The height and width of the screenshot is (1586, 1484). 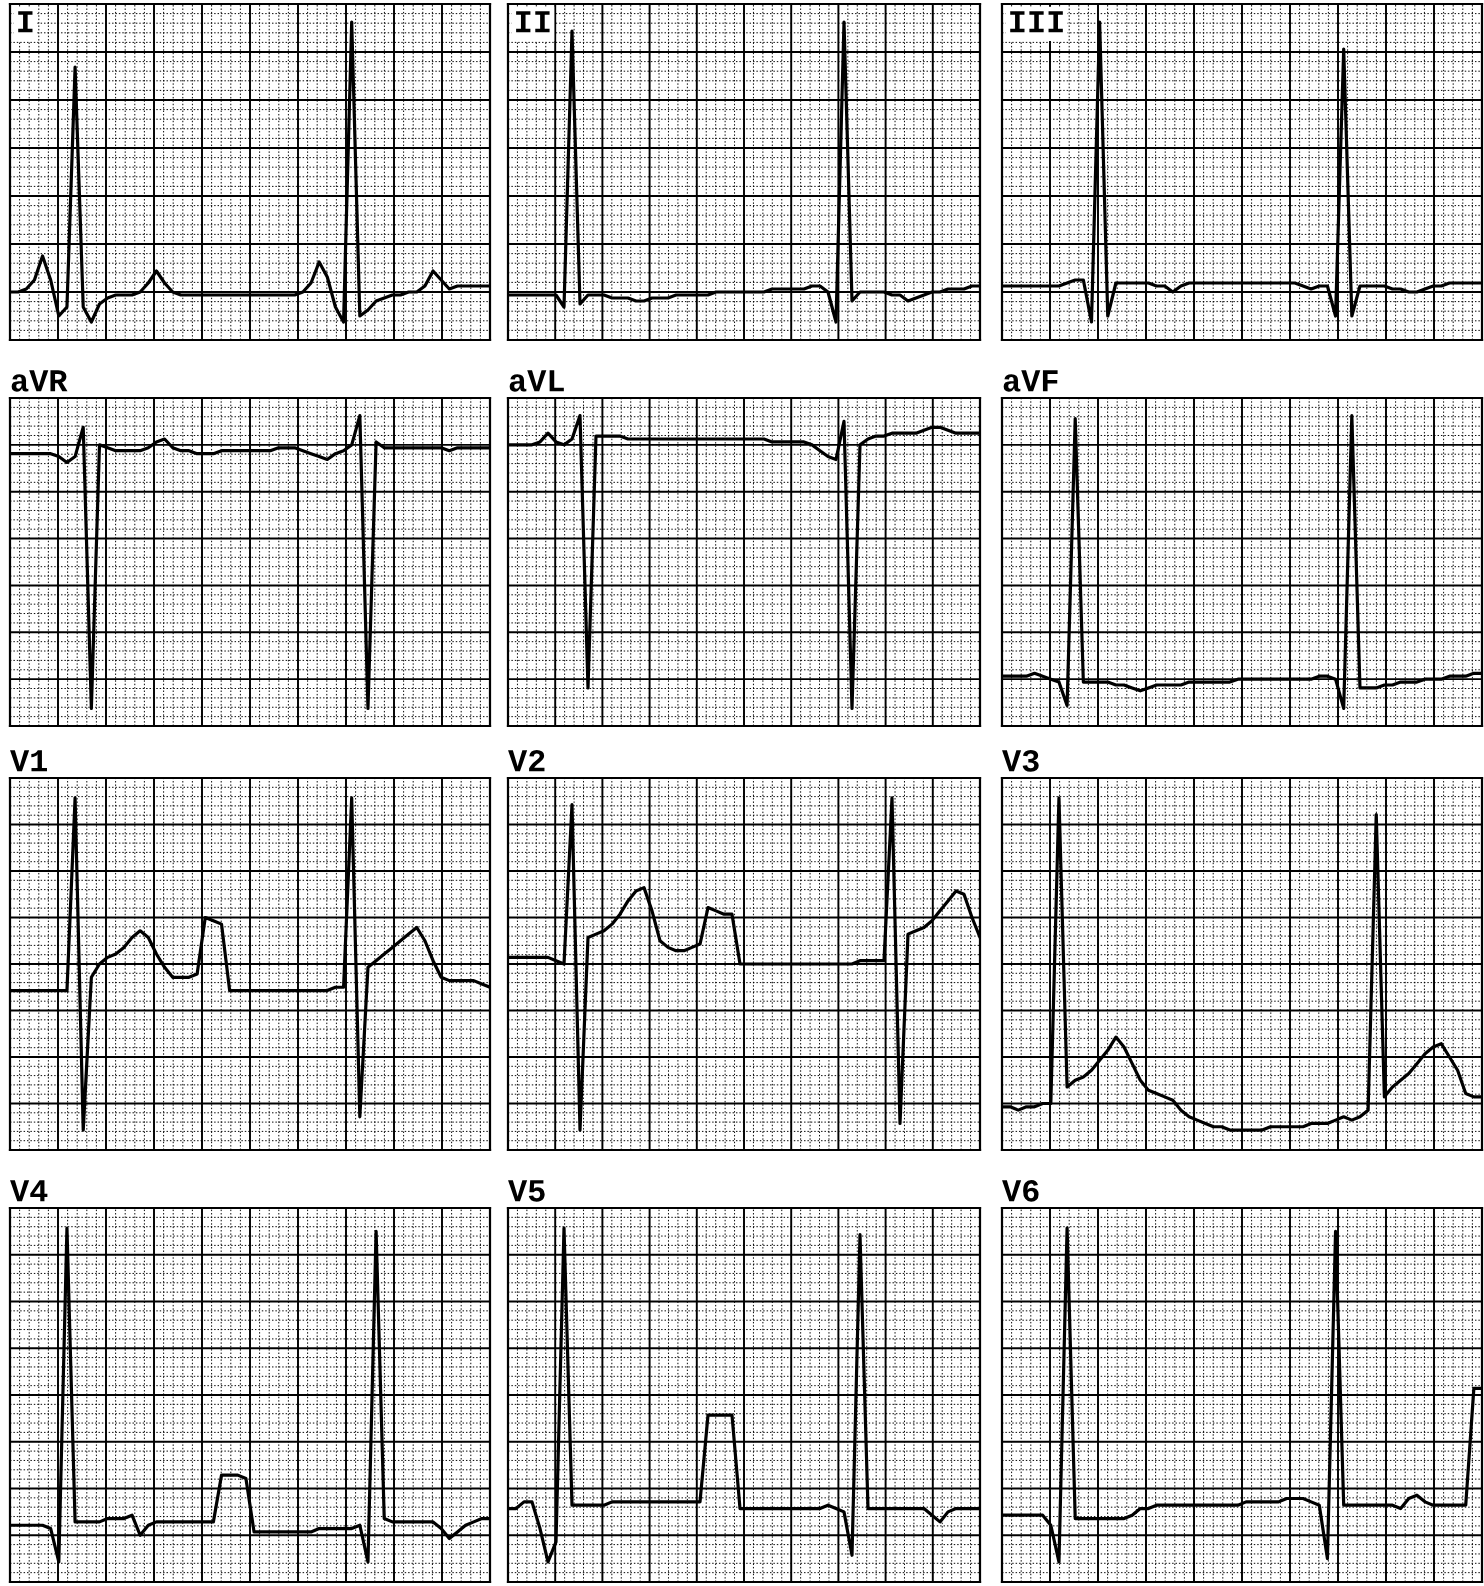 What do you see at coordinates (39, 381) in the screenshot?
I see `chart-title: aVR` at bounding box center [39, 381].